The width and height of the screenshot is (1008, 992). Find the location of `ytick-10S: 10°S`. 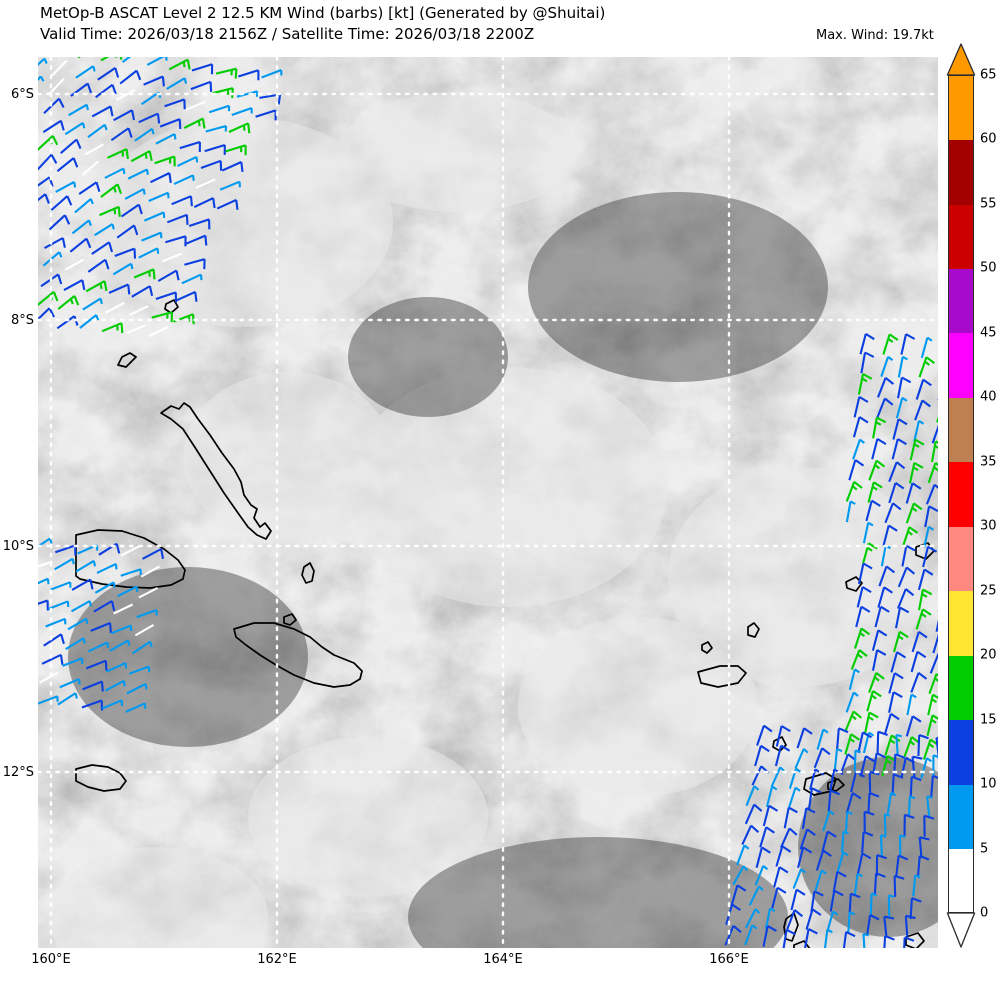

ytick-10S: 10°S is located at coordinates (18, 546).